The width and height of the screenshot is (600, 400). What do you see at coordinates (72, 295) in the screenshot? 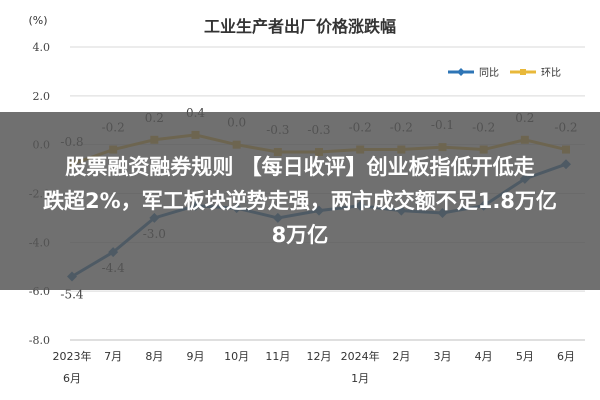
I see `data-label: -5.4` at bounding box center [72, 295].